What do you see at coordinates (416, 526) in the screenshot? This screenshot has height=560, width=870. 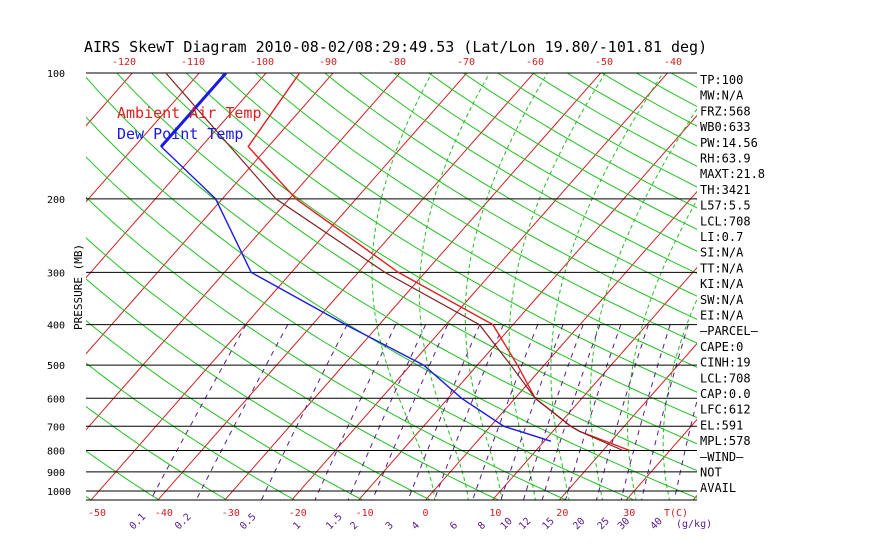 I see `mixing-ratio-label: 4` at bounding box center [416, 526].